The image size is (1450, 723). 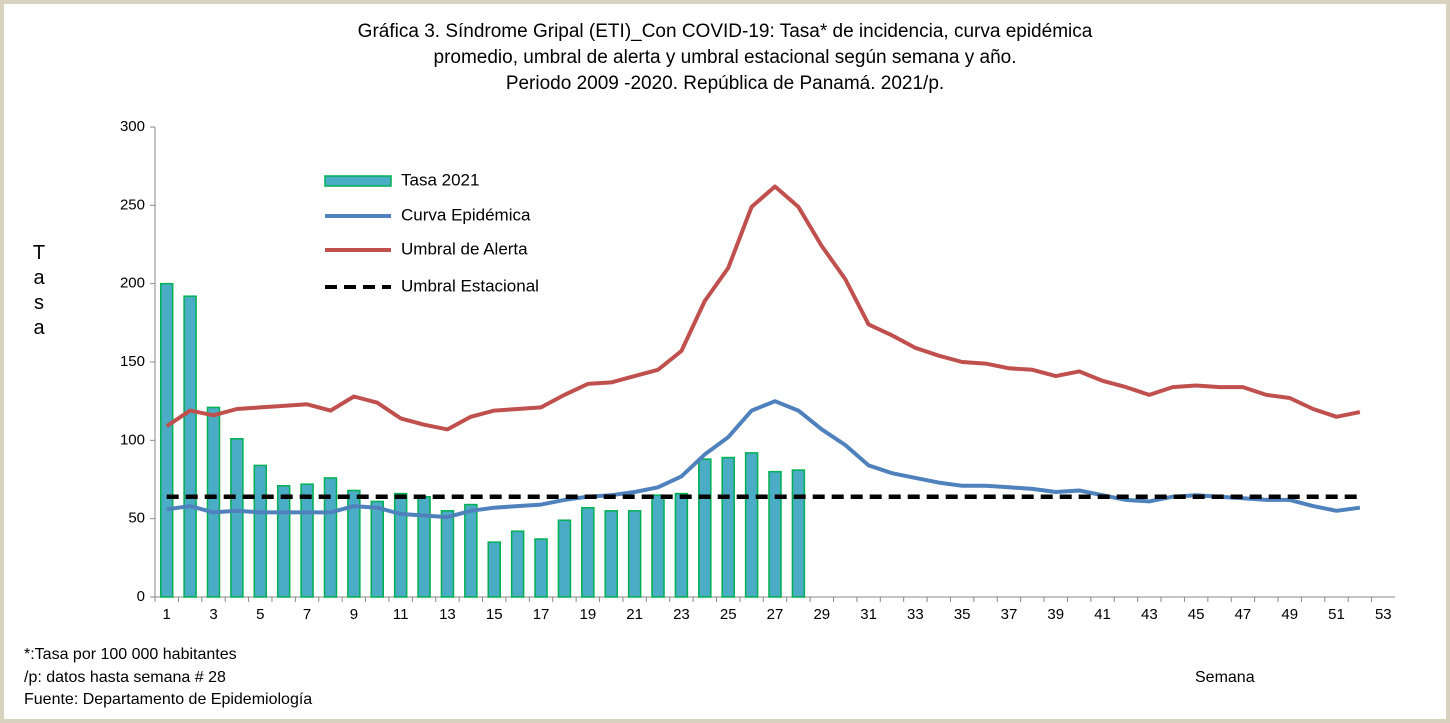 What do you see at coordinates (168, 699) in the screenshot?
I see `note: Fuente: Departamento de Epidemiología` at bounding box center [168, 699].